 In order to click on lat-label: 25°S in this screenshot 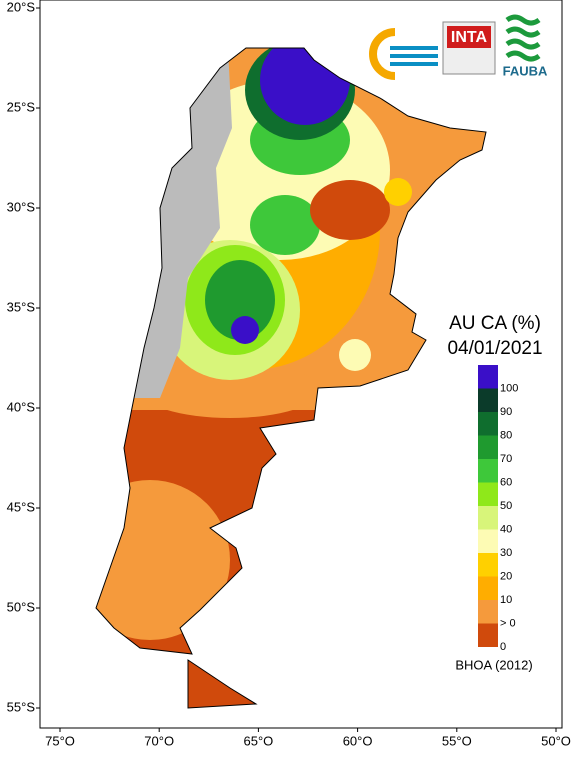, I will do `click(21, 106)`.